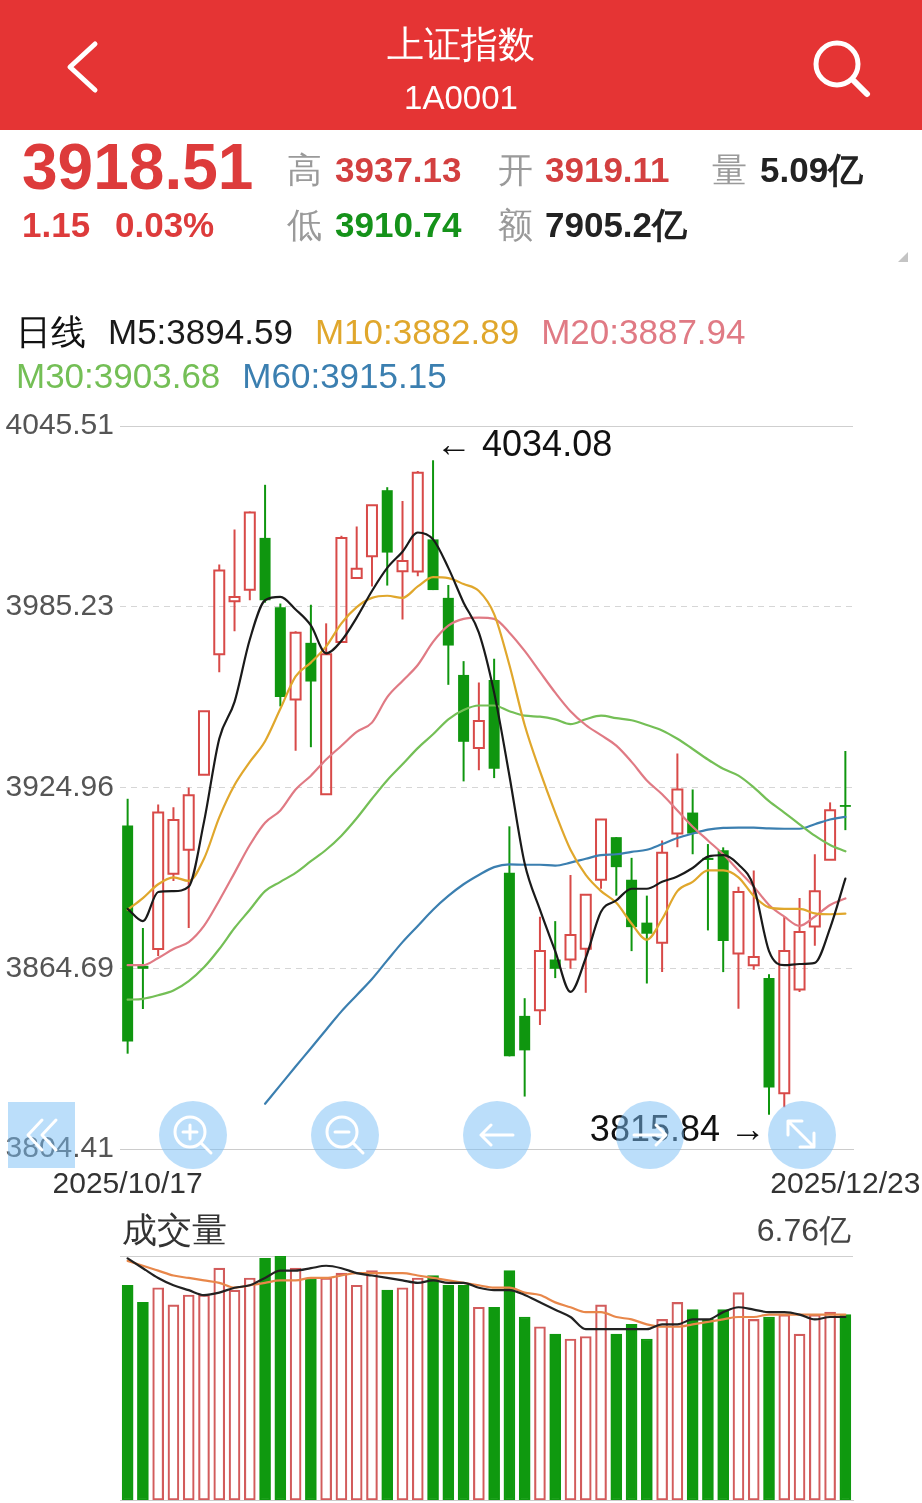 The image size is (922, 1503). What do you see at coordinates (118, 376) in the screenshot?
I see `text: M30:3903.68` at bounding box center [118, 376].